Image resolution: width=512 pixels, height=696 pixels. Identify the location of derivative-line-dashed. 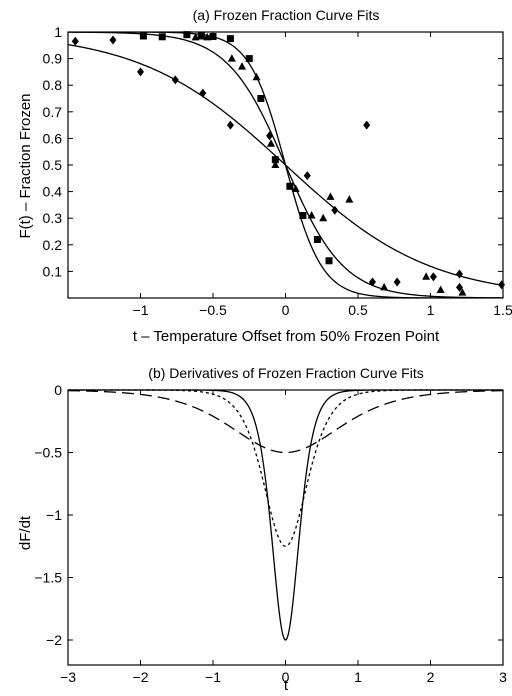
(285, 421).